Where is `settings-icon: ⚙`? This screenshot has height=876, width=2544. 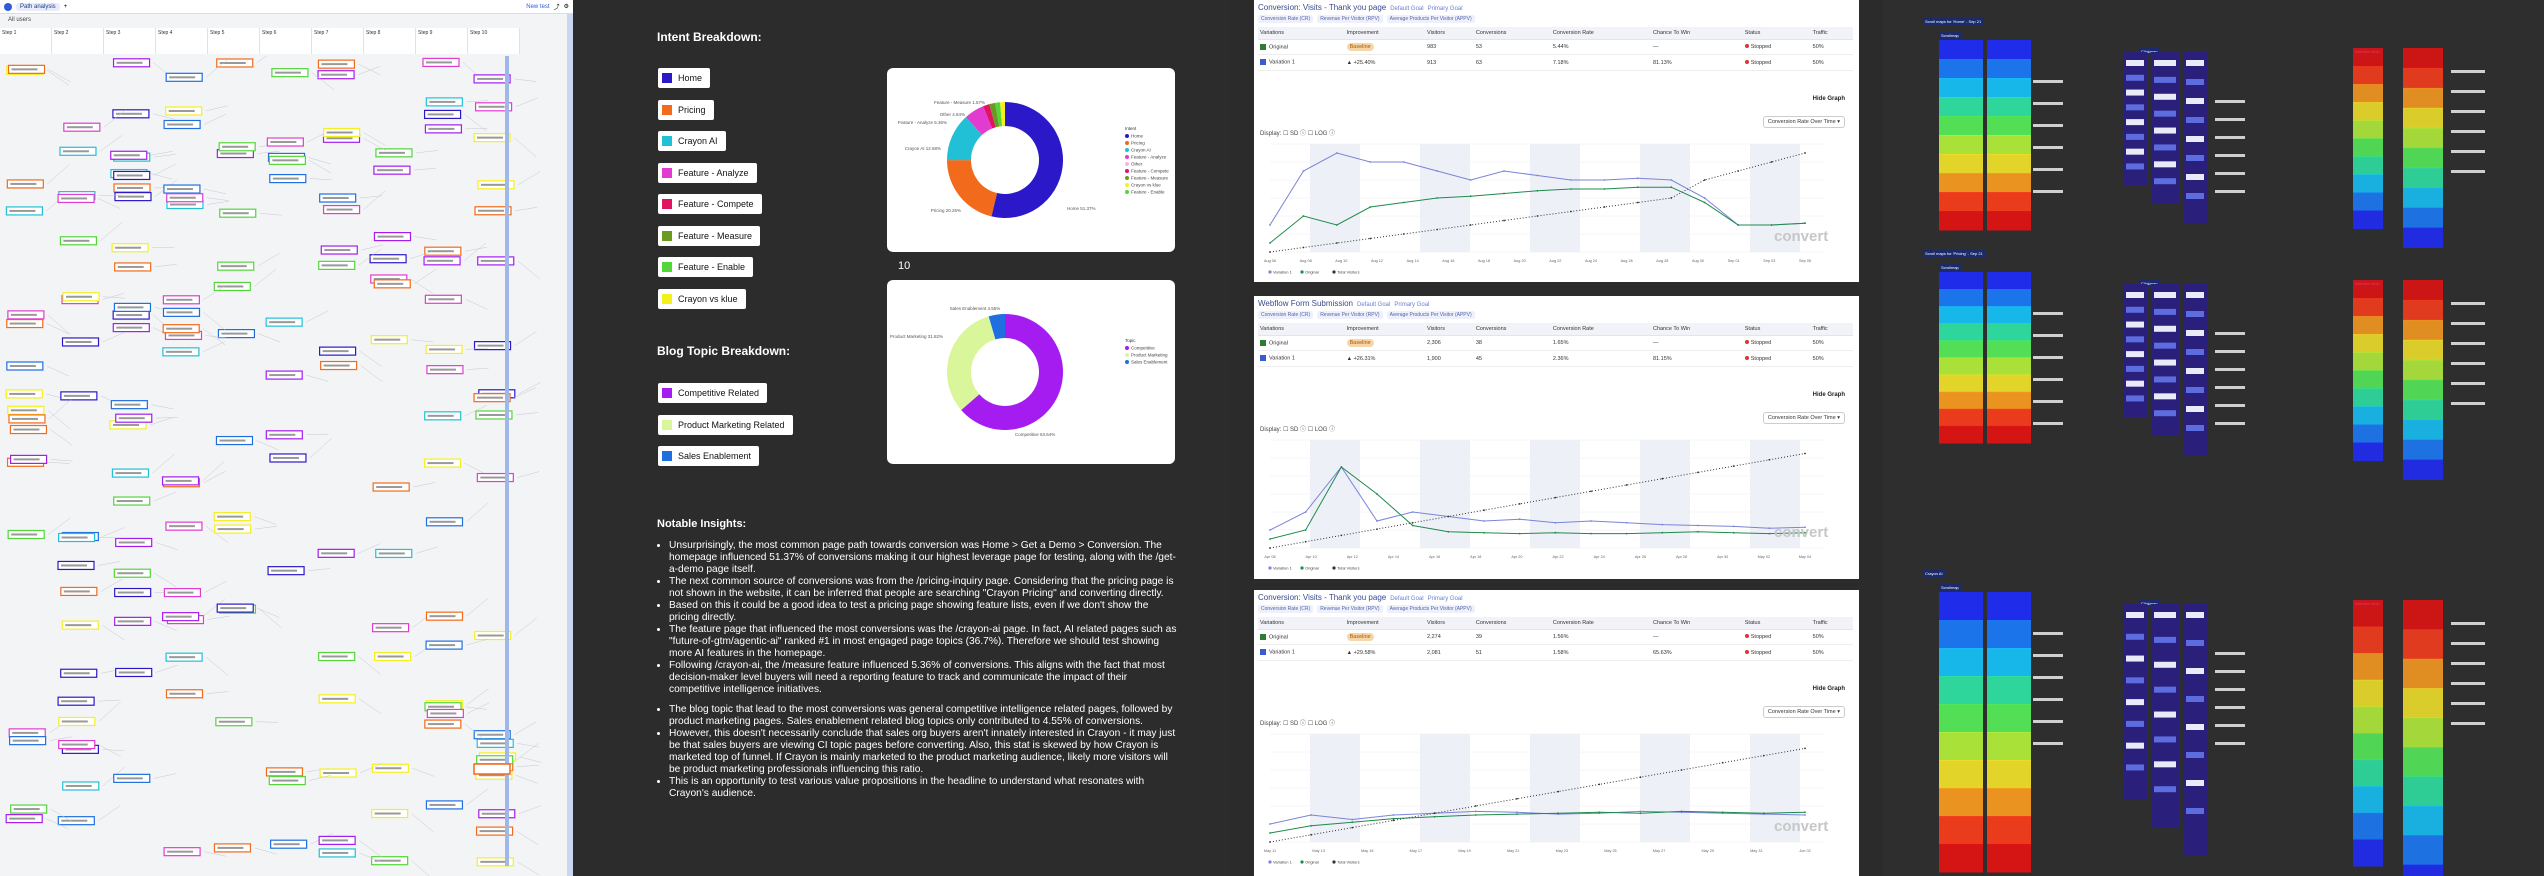
settings-icon: ⚙ is located at coordinates (566, 7).